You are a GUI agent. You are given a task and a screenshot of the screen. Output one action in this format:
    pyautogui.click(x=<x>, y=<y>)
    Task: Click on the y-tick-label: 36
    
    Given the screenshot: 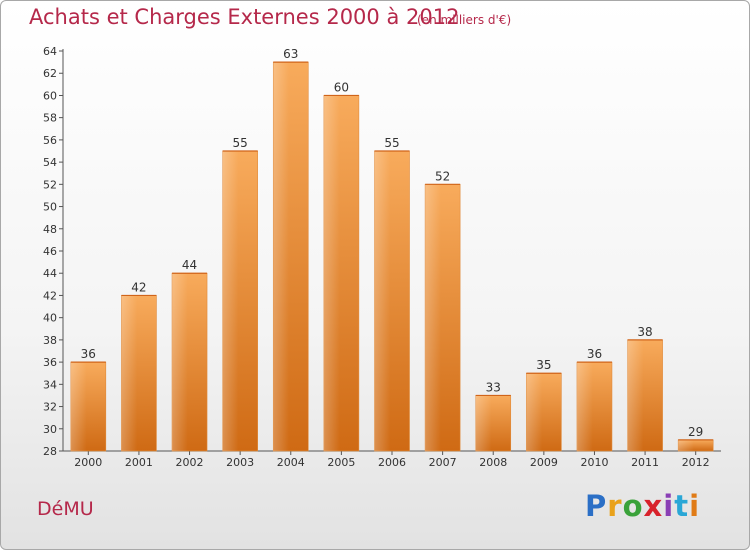 What is the action you would take?
    pyautogui.click(x=50, y=362)
    